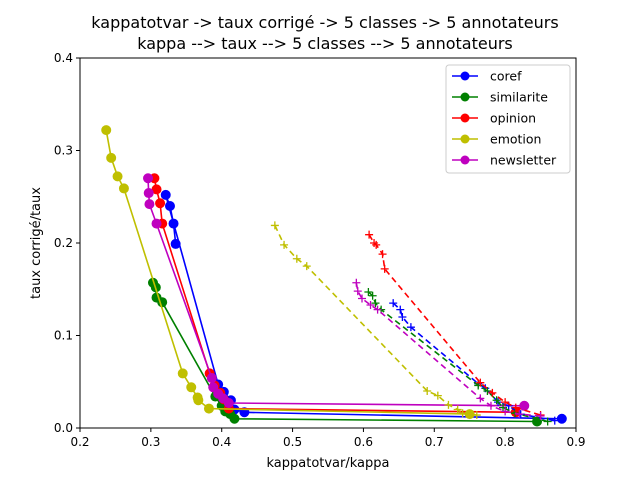 This screenshot has height=484, width=640. Describe the element at coordinates (63, 428) in the screenshot. I see `y-tick-label: 0.0` at that location.